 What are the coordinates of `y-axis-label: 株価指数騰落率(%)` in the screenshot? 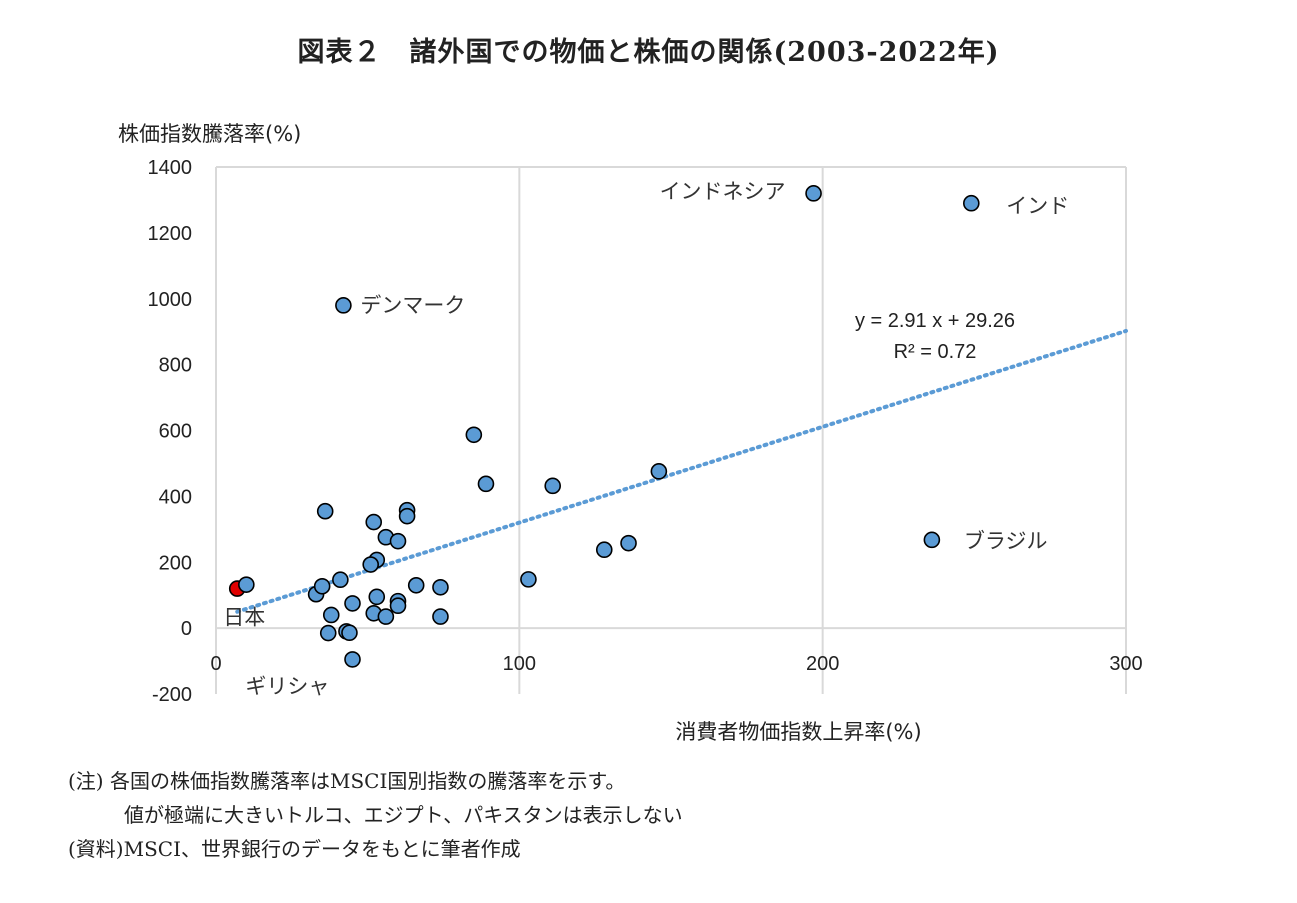 It's located at (210, 134).